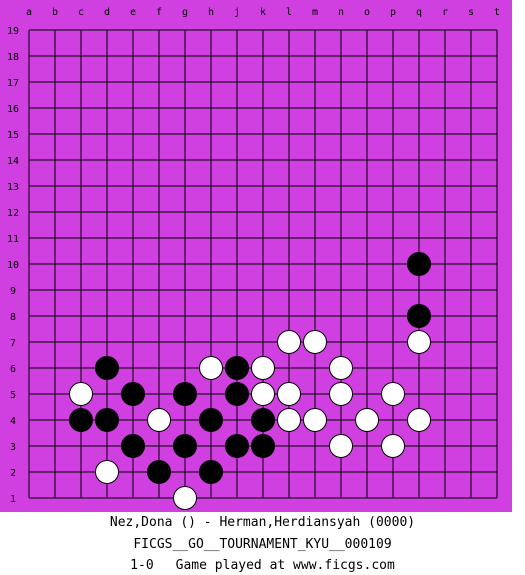 Image resolution: width=525 pixels, height=575 pixels. What do you see at coordinates (133, 12) in the screenshot?
I see `column-label: e` at bounding box center [133, 12].